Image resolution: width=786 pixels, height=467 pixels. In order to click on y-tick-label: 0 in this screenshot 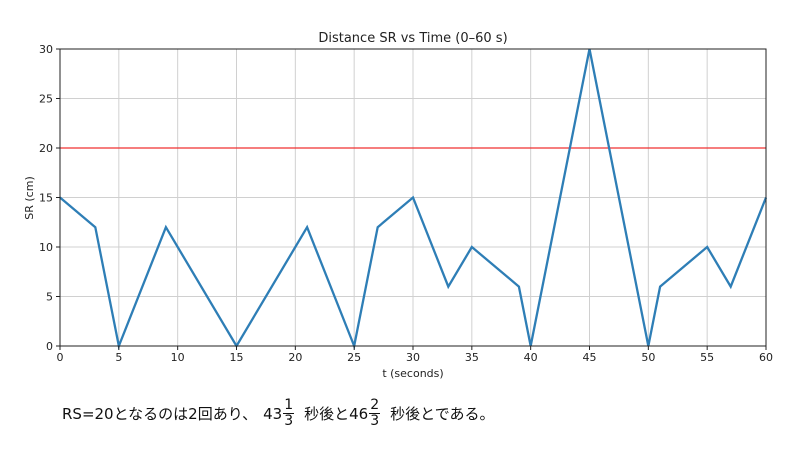, I will do `click(49, 346)`.